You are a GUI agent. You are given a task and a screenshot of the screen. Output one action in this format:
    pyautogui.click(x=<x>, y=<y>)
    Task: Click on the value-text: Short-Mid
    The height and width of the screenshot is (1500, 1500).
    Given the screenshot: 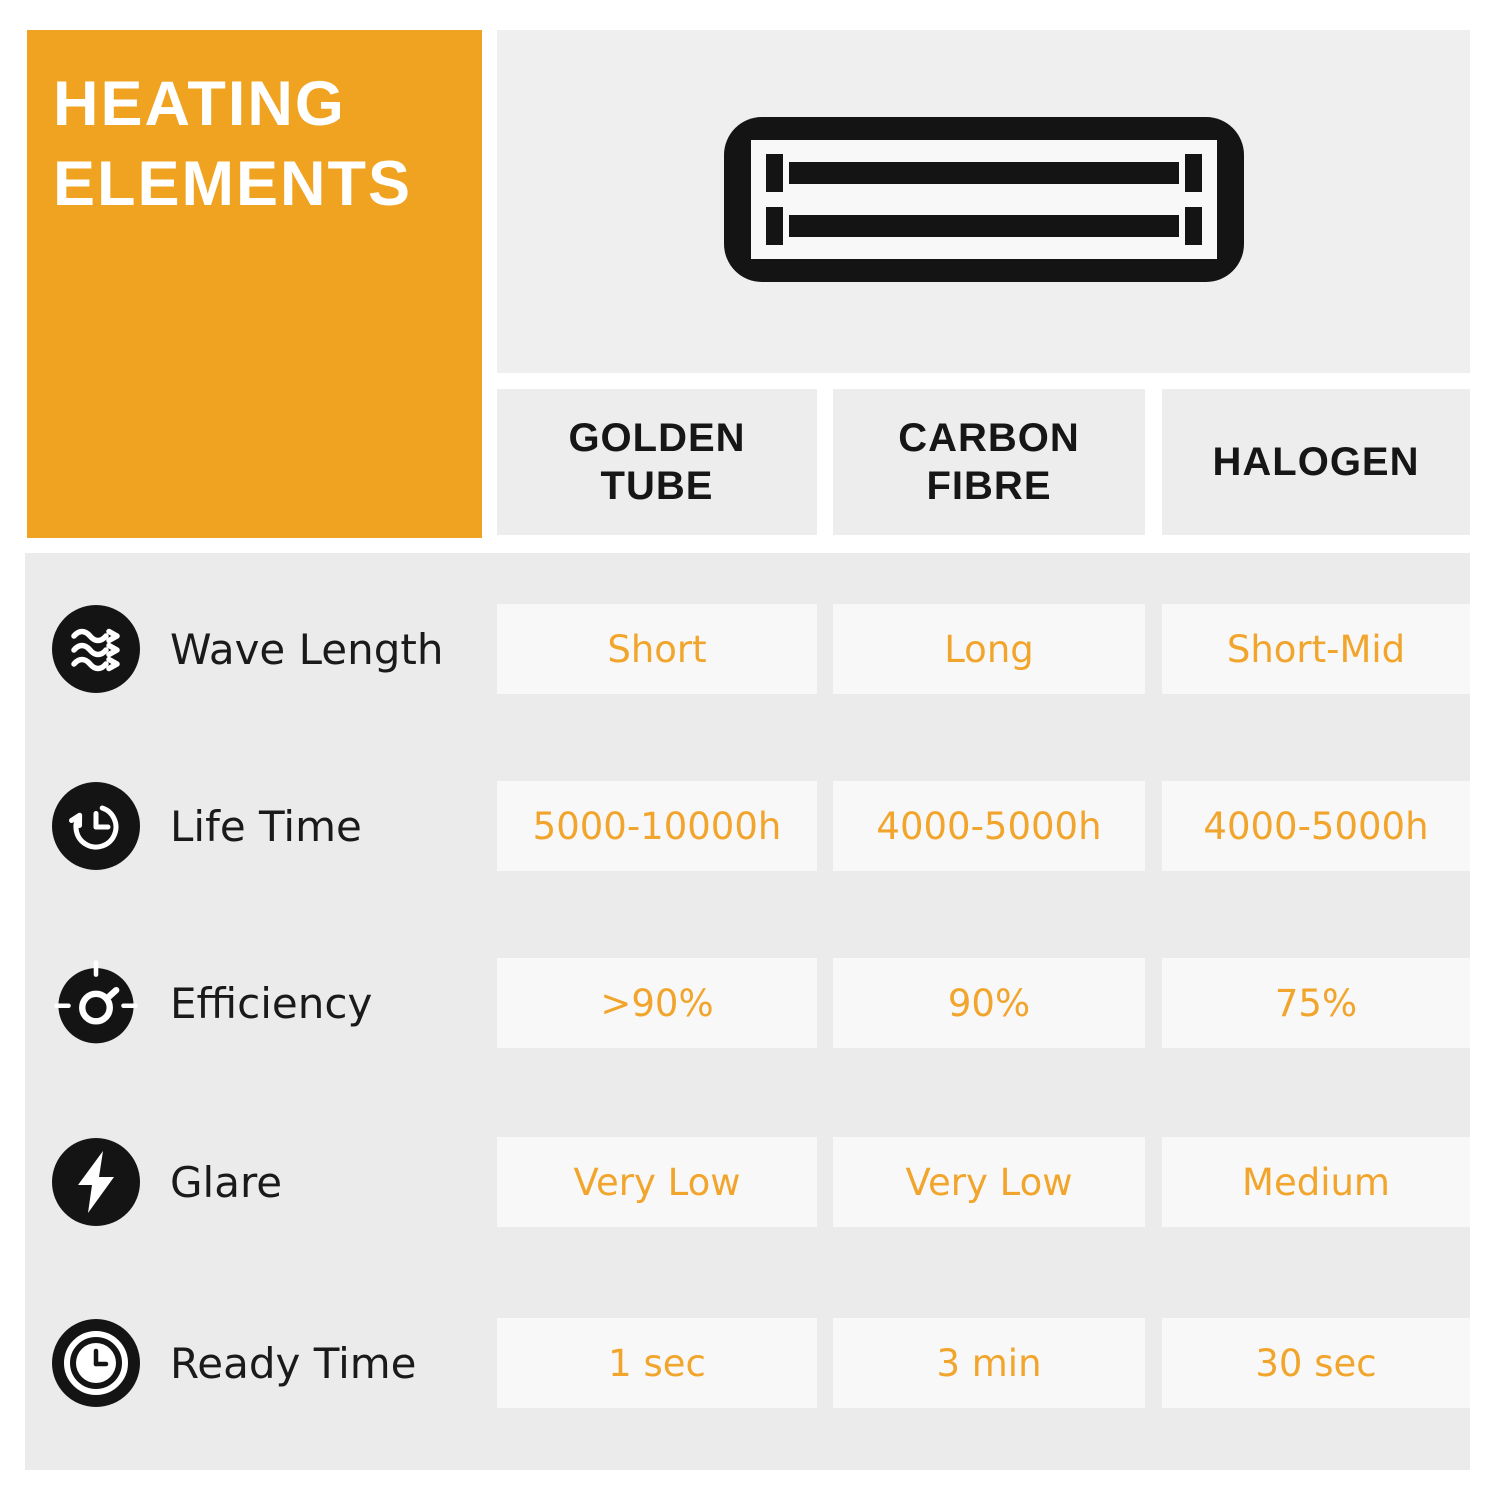 What is the action you would take?
    pyautogui.click(x=1316, y=649)
    